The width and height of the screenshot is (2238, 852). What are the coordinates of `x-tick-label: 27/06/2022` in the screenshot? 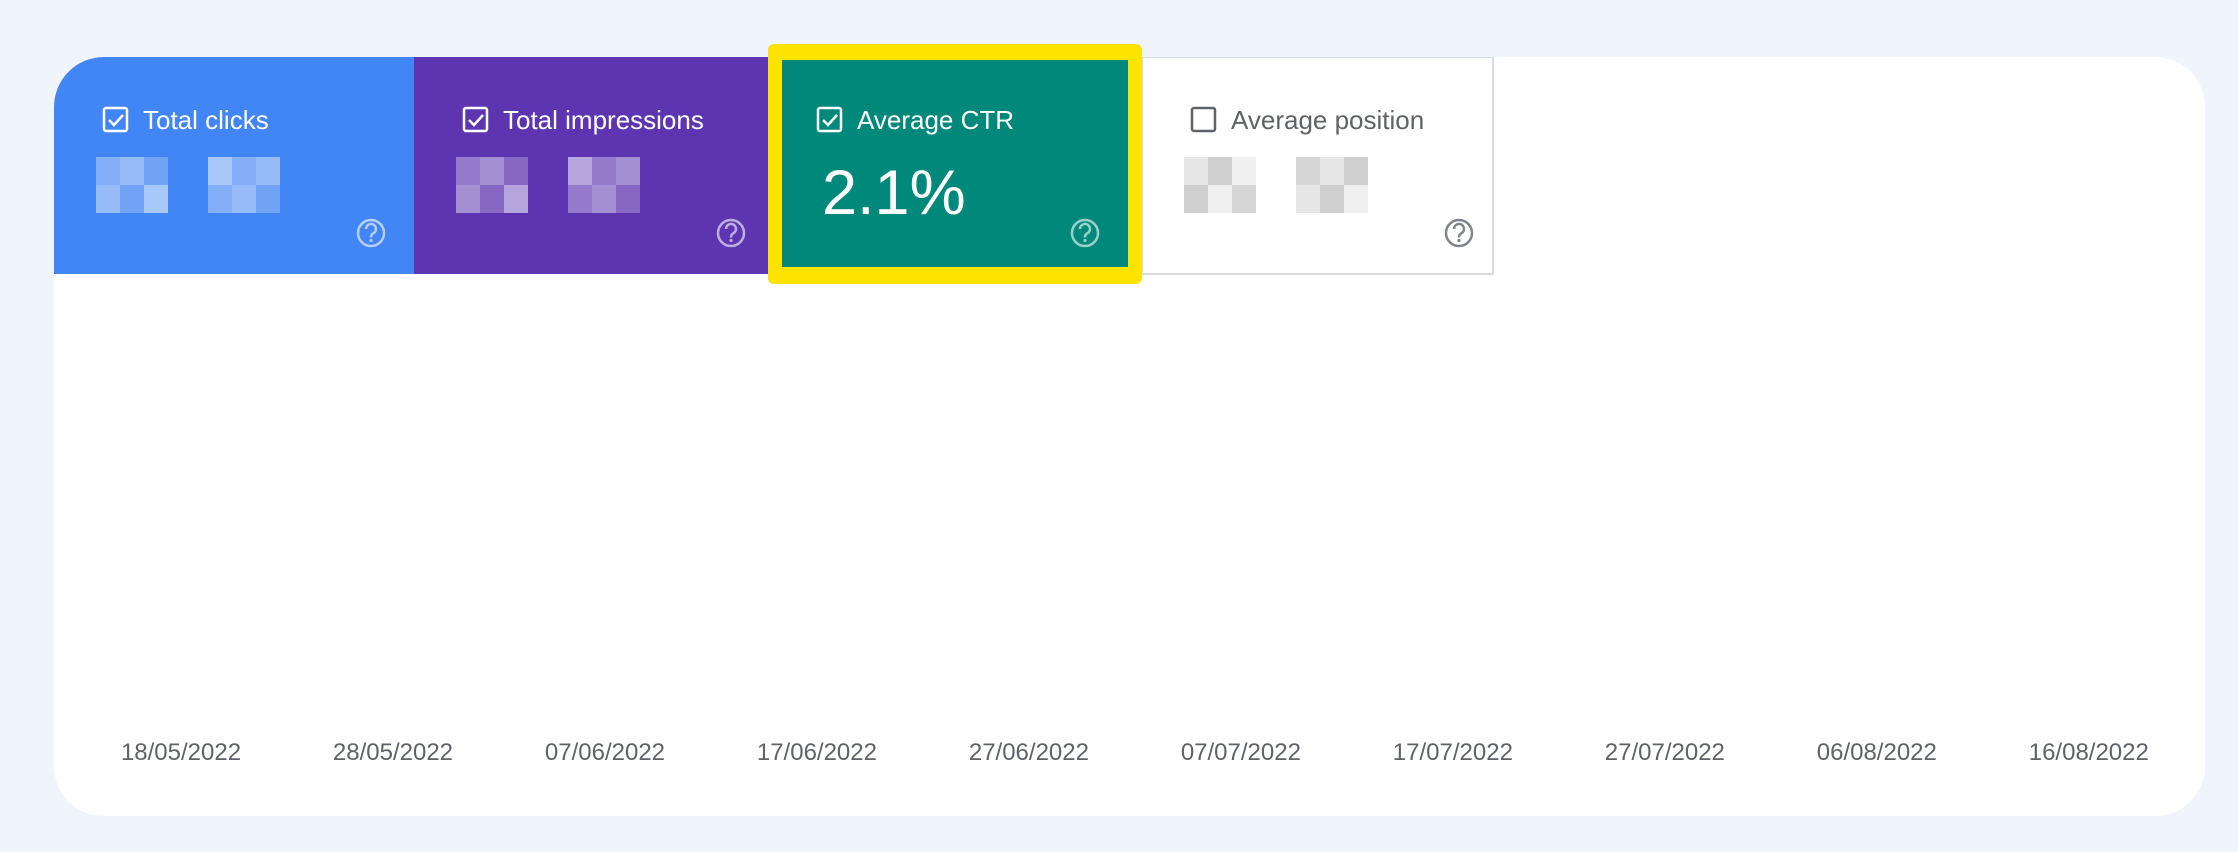 It's located at (1029, 752).